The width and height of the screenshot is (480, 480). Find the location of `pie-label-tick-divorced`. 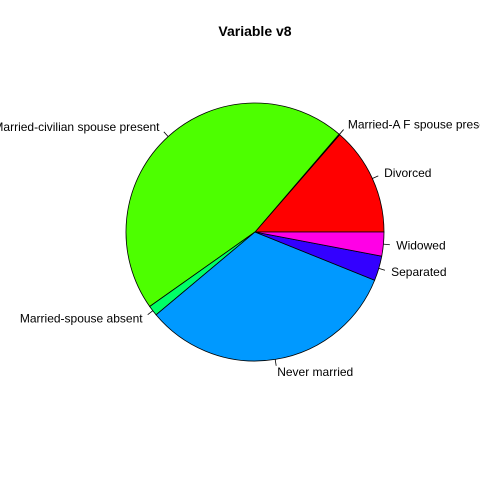

pie-label-tick-divorced is located at coordinates (375, 177).